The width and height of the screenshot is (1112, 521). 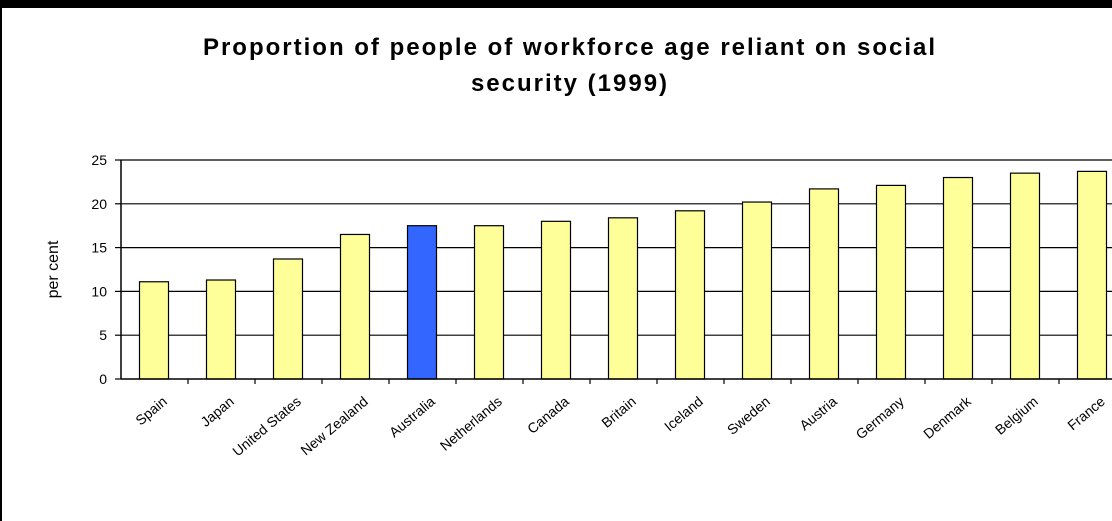 What do you see at coordinates (151, 410) in the screenshot?
I see `x-tick-label: Spain` at bounding box center [151, 410].